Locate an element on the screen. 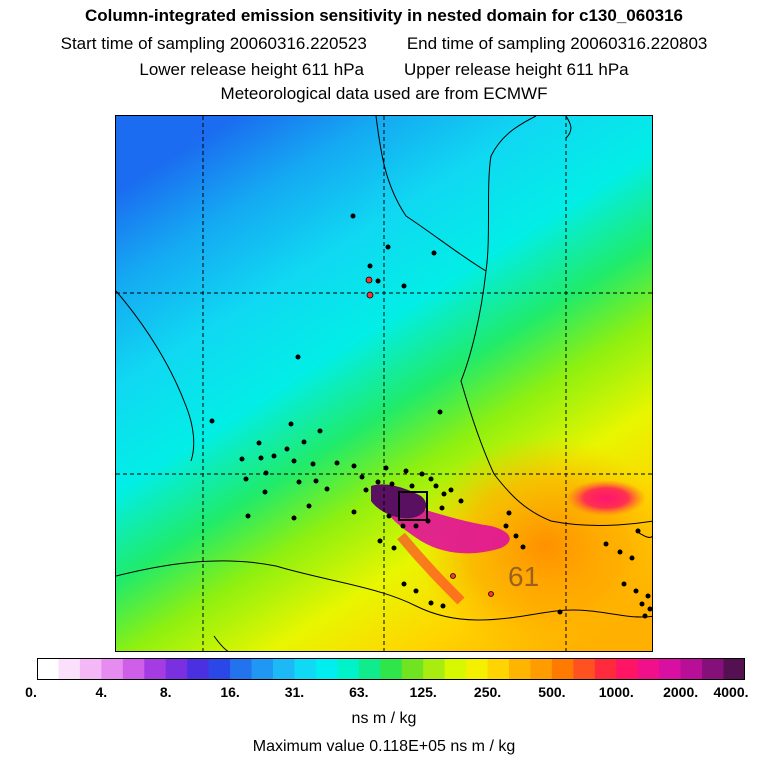 The height and width of the screenshot is (768, 768). colorbar-tick-label: 2000. is located at coordinates (681, 692).